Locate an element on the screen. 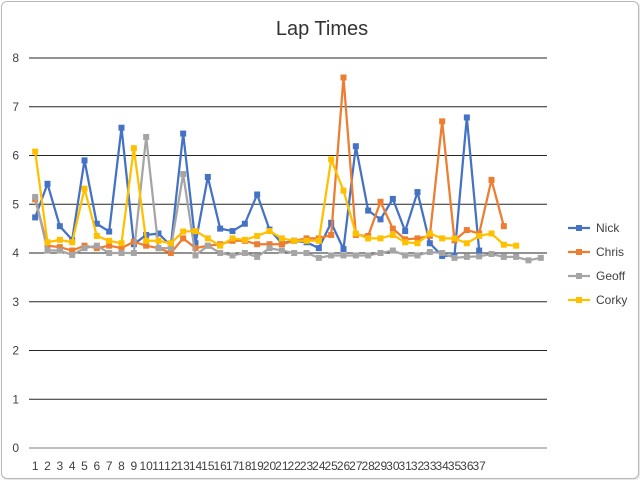 This screenshot has width=640, height=480. y-tick-label: 7 is located at coordinates (15, 107).